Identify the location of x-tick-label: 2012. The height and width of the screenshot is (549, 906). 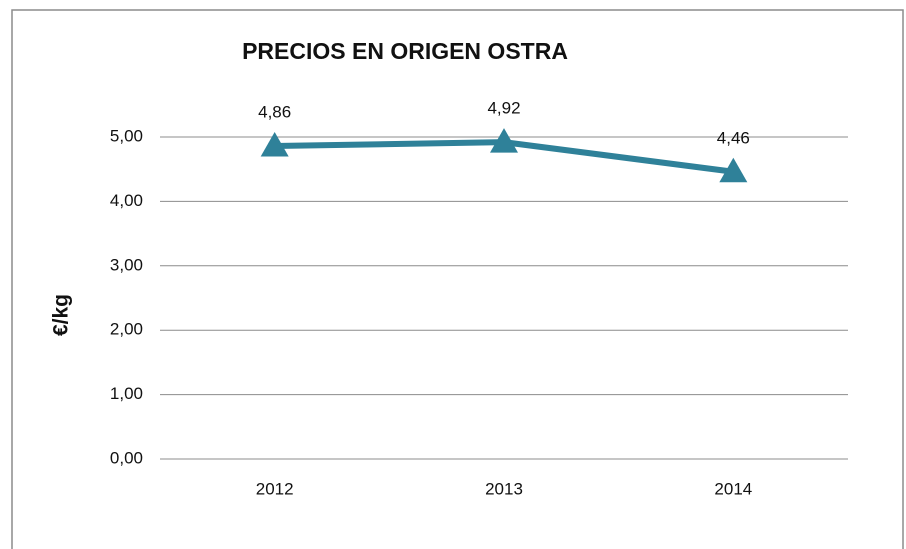
(275, 488).